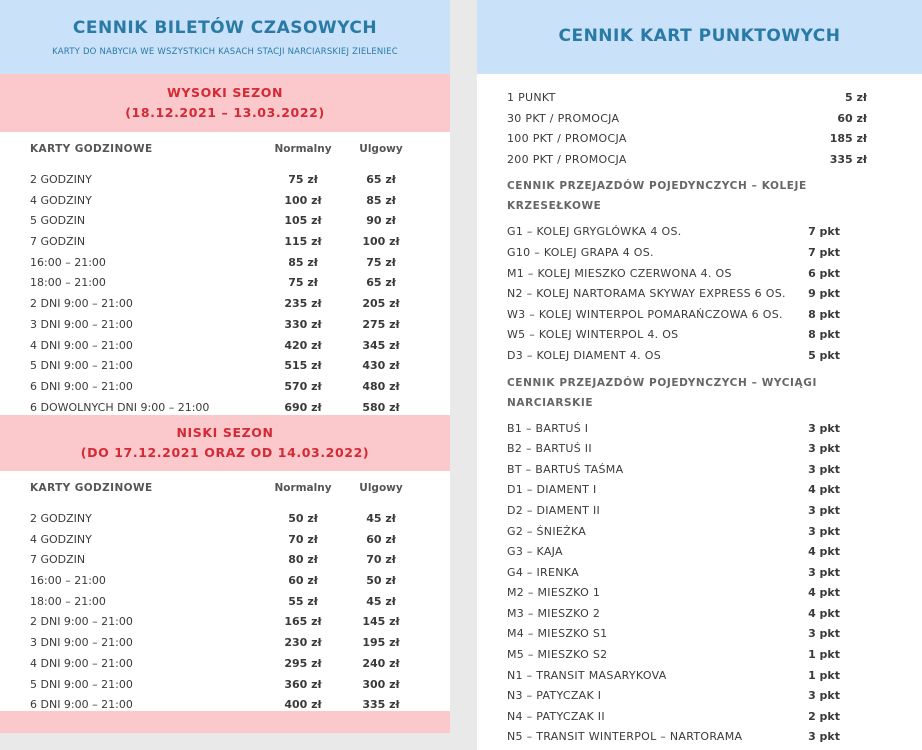 The height and width of the screenshot is (750, 922). I want to click on lift-name: N1 – TRANSIT MASARYKOVA, so click(587, 675).